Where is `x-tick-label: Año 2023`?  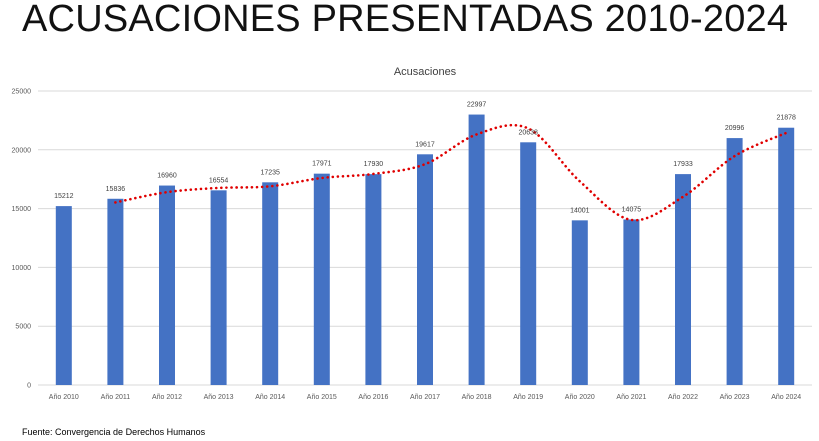 x-tick-label: Año 2023 is located at coordinates (735, 397).